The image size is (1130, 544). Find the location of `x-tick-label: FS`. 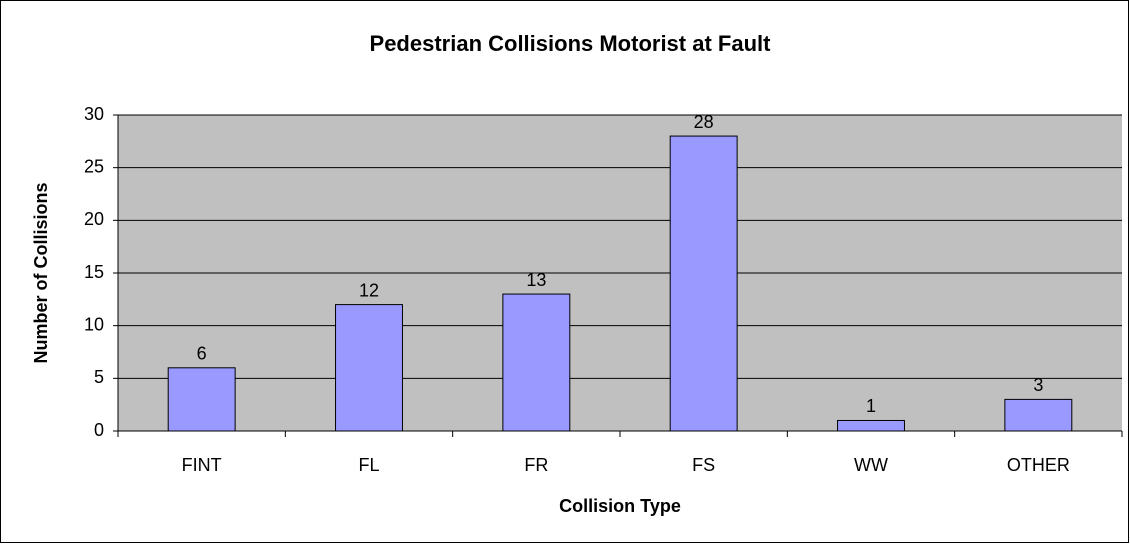

x-tick-label: FS is located at coordinates (703, 465).